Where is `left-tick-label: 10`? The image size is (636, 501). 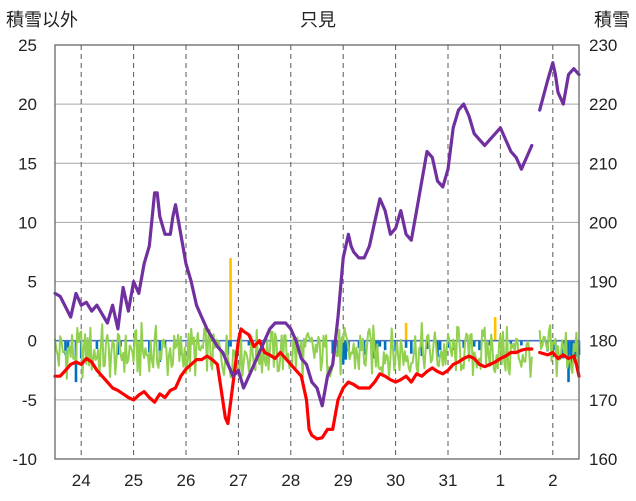
left-tick-label: 10 is located at coordinates (27, 222).